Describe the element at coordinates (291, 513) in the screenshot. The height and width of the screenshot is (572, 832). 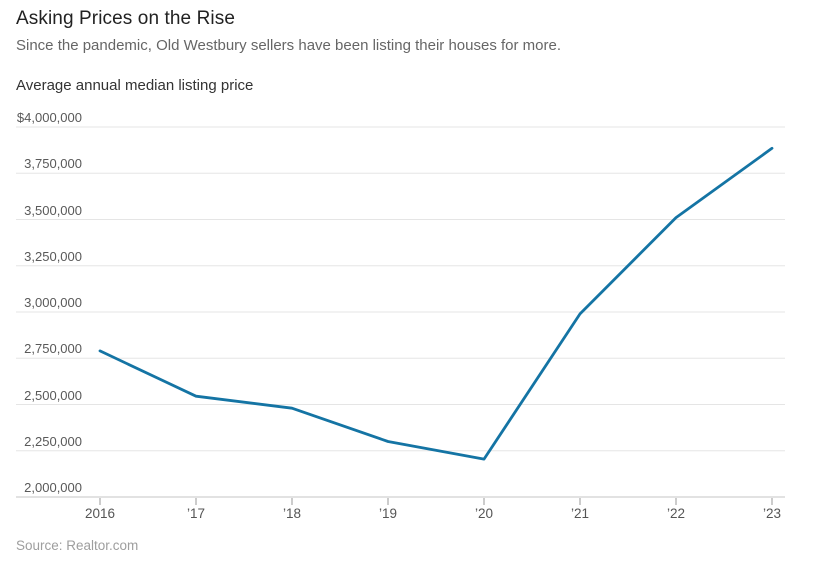
I see `x-tick-label: ’18` at that location.